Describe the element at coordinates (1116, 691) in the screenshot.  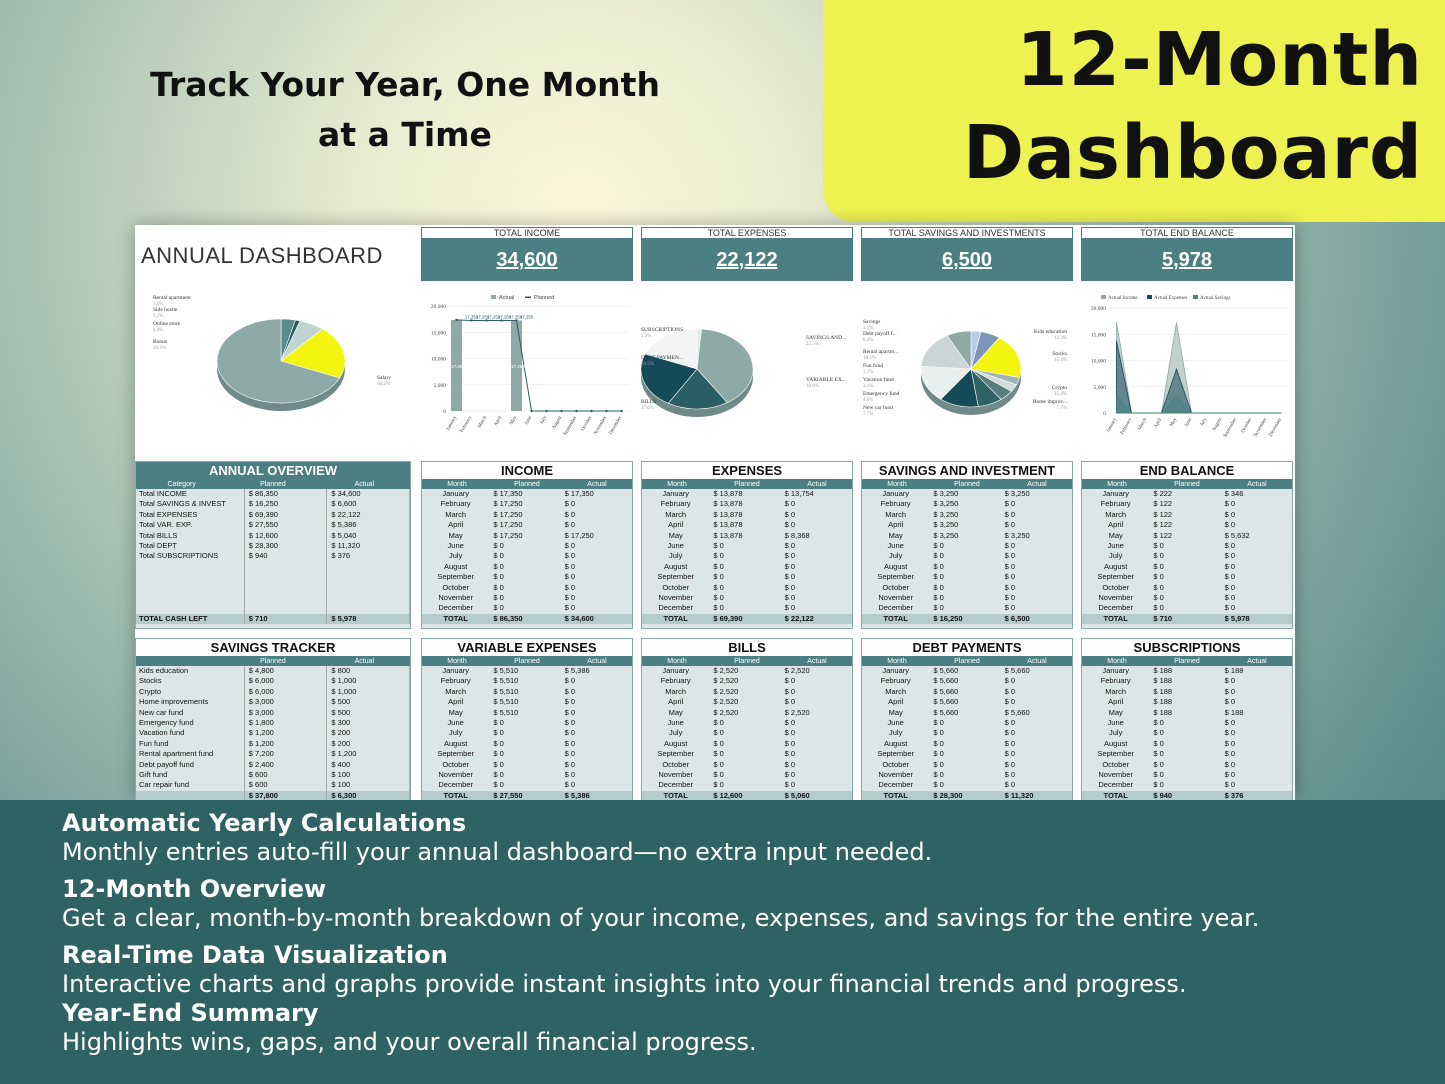
I see `table-cell: March` at that location.